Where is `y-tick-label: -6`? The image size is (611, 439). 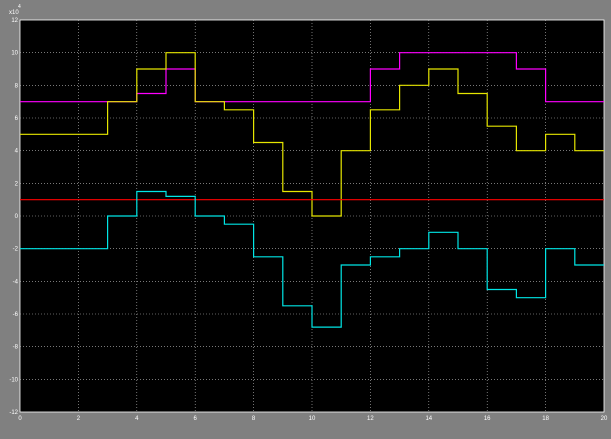
y-tick-label: -6 is located at coordinates (16, 315).